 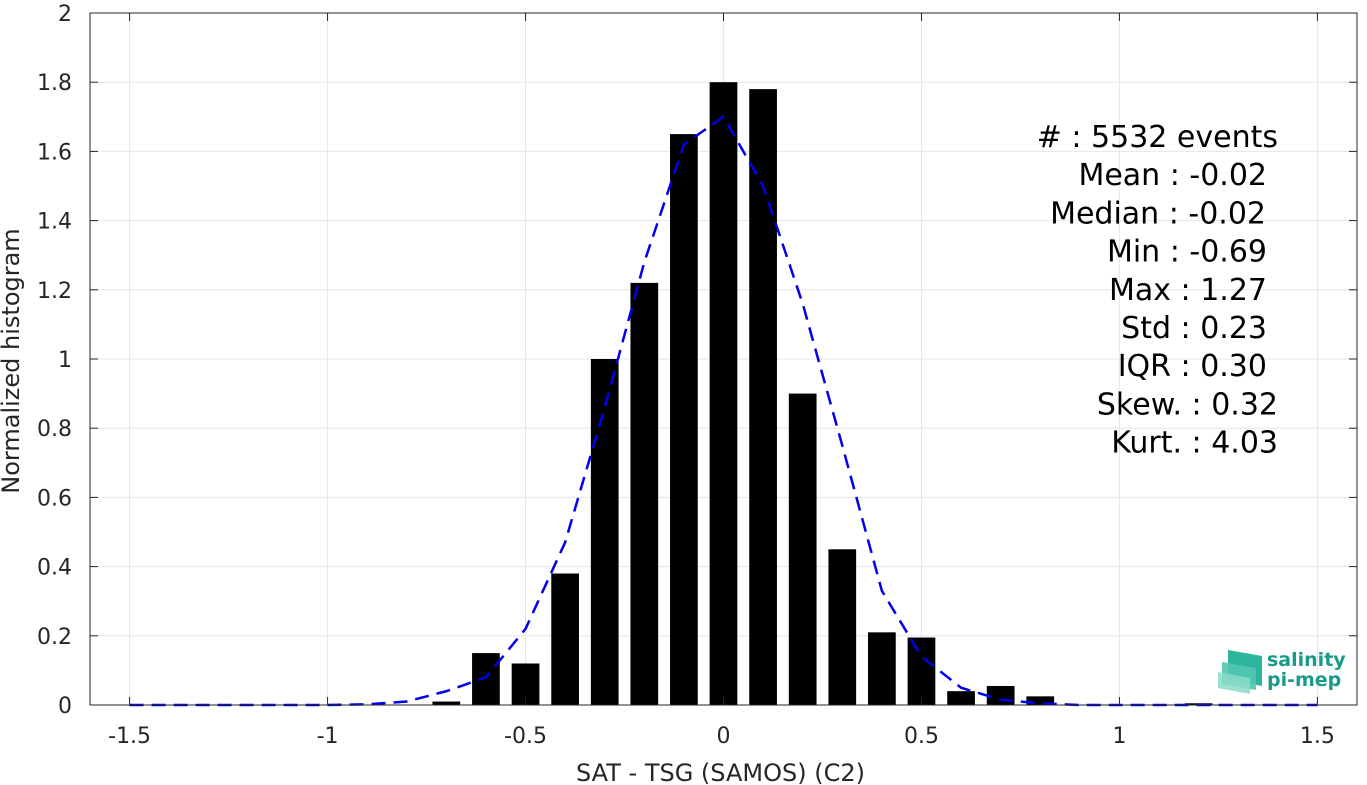 I want to click on x-tick-label: -1.5, so click(x=129, y=736).